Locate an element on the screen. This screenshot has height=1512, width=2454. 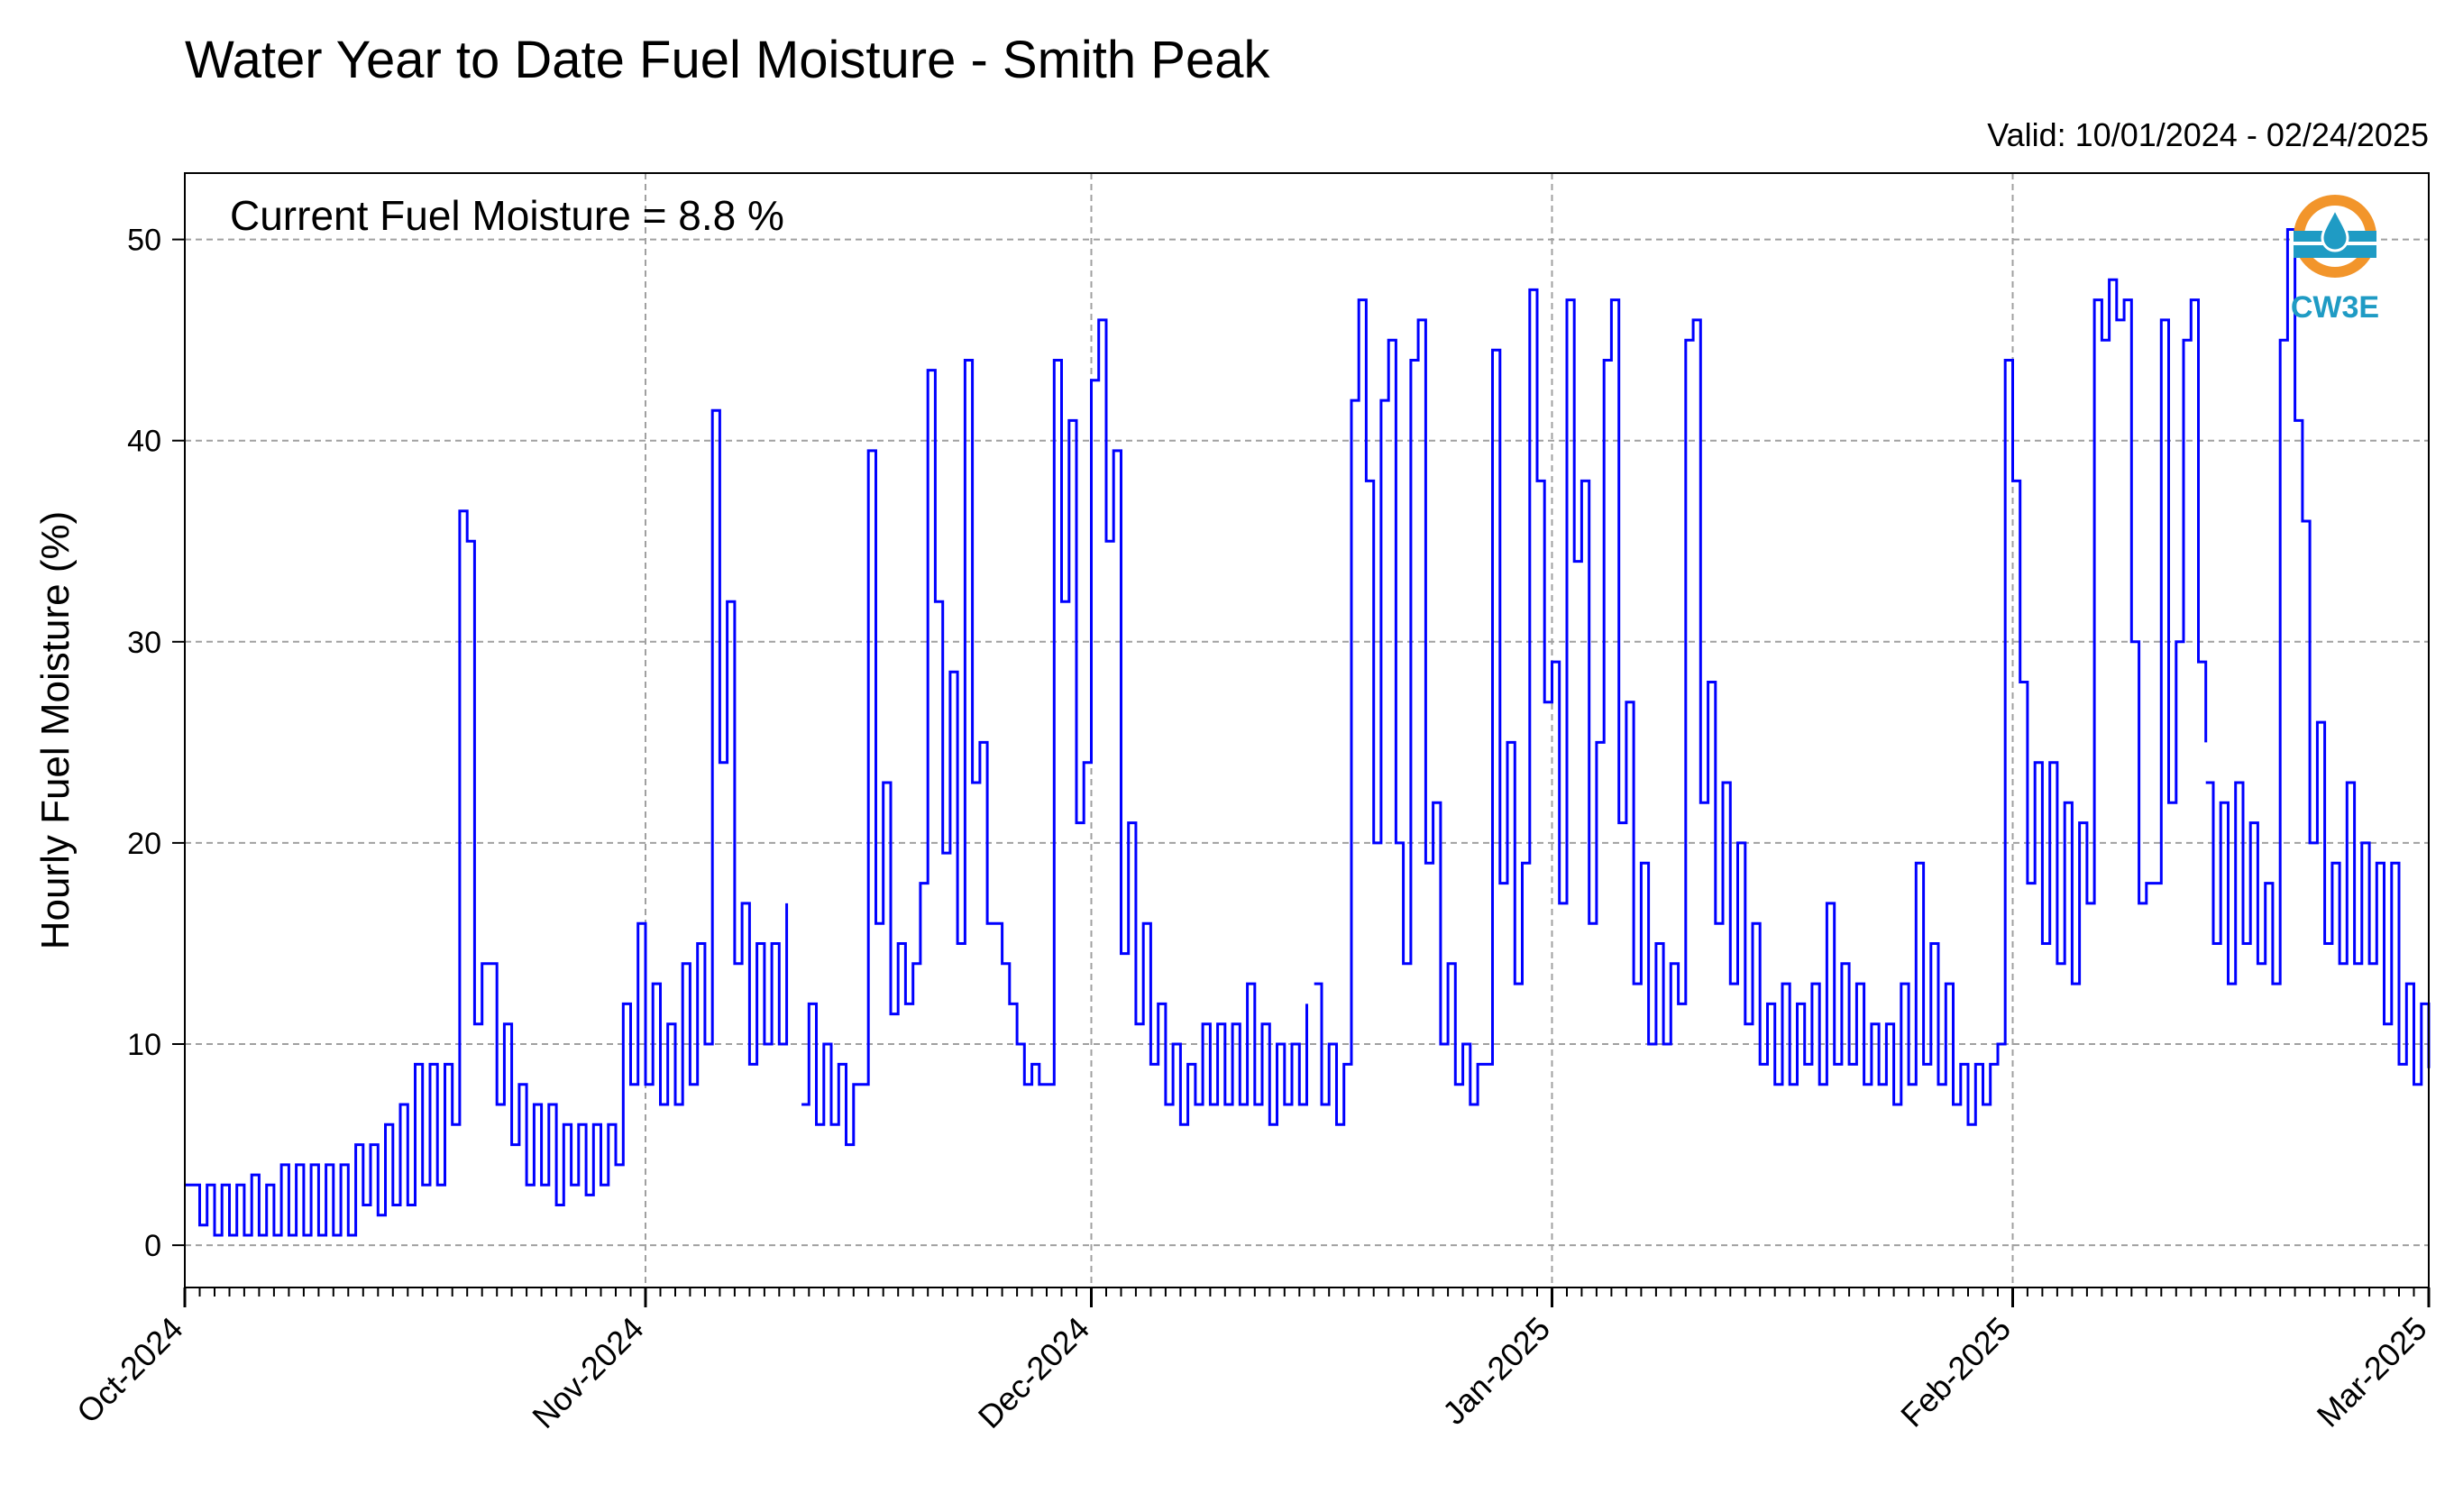
y-tick-label: 0 is located at coordinates (152, 1246).